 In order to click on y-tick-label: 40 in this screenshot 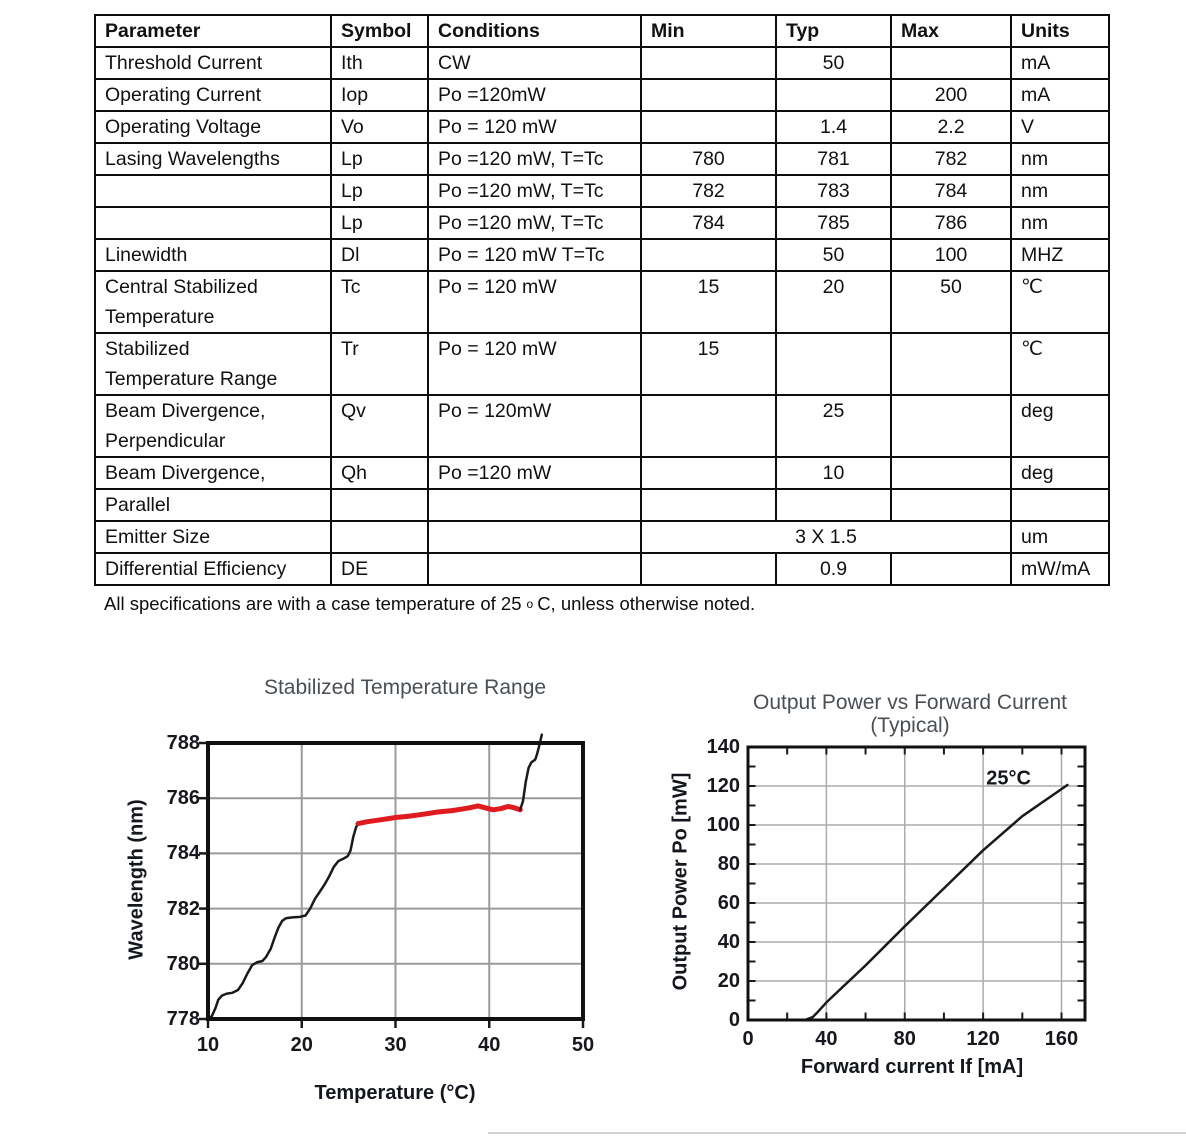, I will do `click(728, 942)`.